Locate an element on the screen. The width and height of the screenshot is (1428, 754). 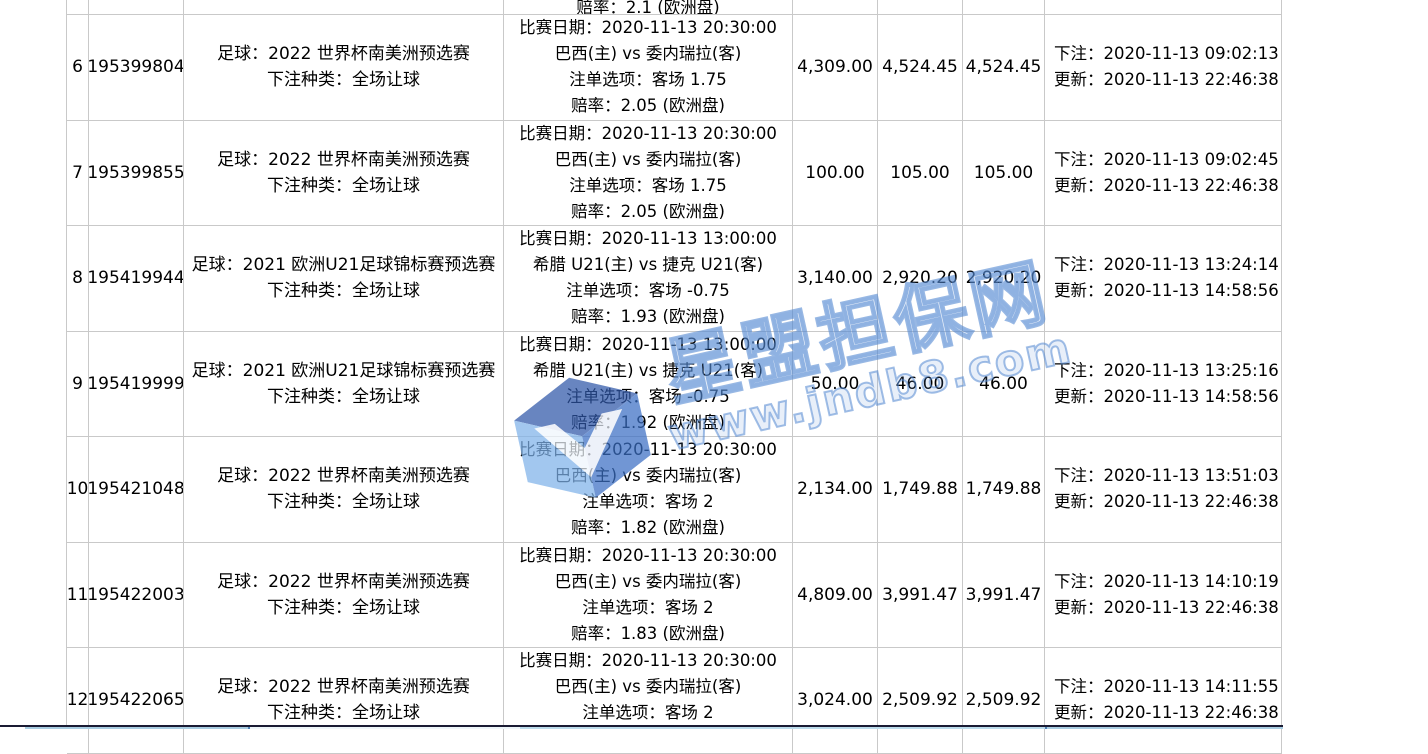
cell-line: 4,309.00 is located at coordinates (835, 67).